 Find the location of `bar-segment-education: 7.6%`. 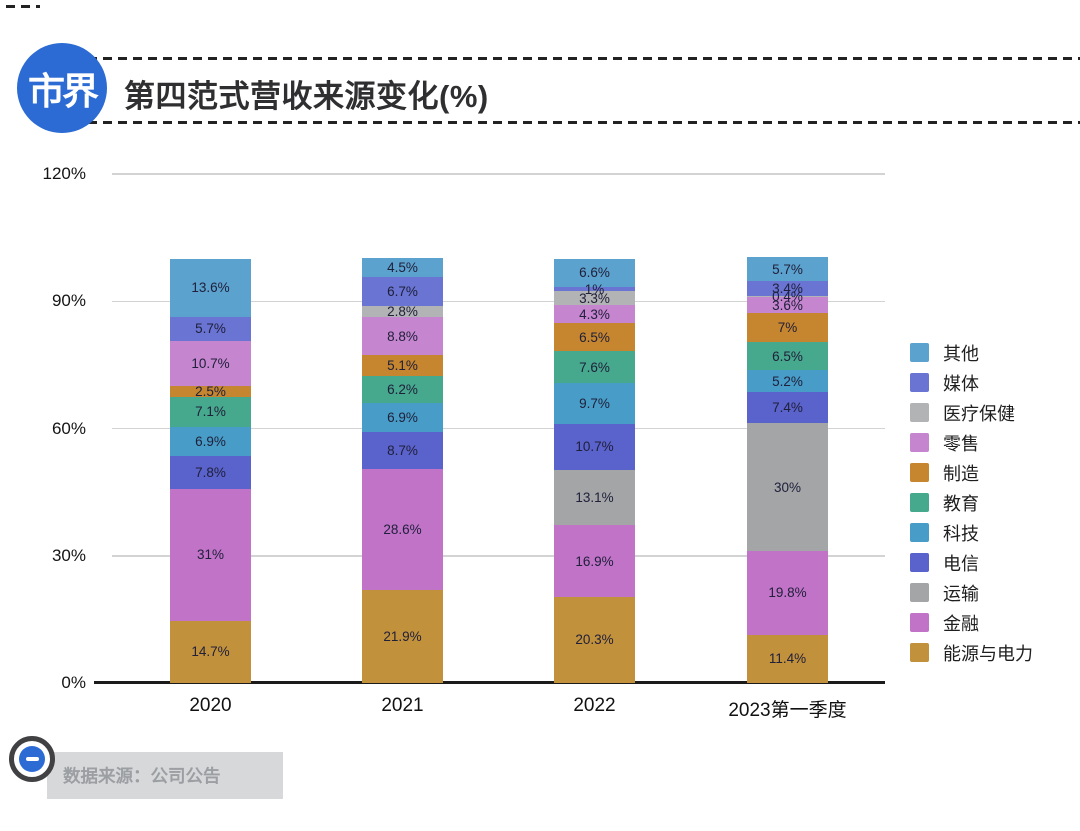

bar-segment-education: 7.6% is located at coordinates (594, 367).